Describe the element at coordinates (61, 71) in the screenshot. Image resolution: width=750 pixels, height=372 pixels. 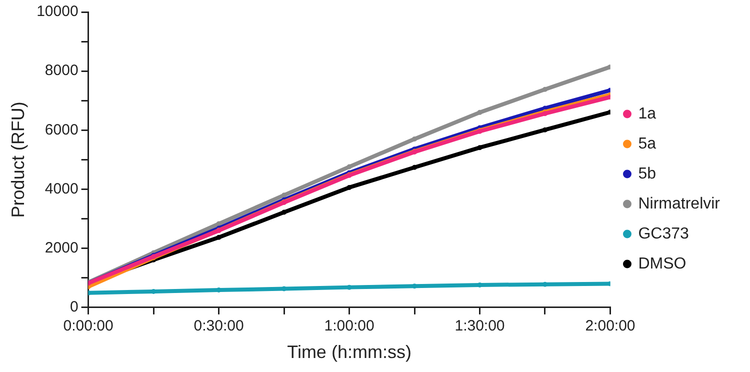
I see `y-tick-label: 8000` at that location.